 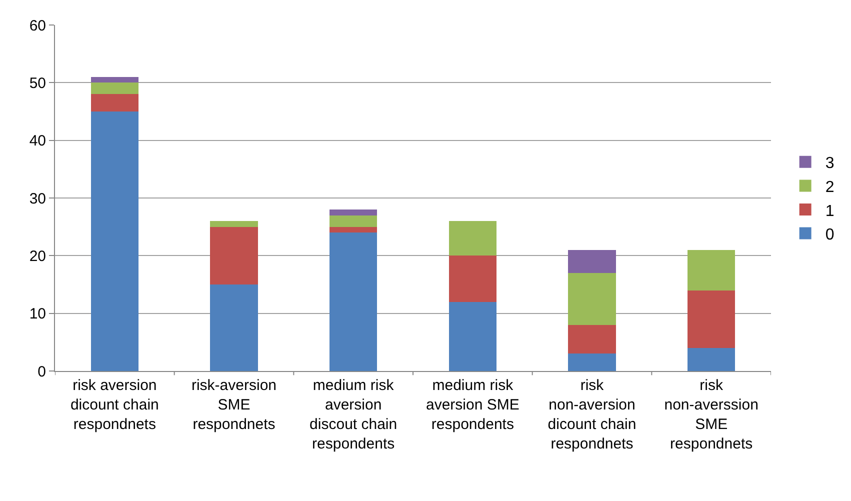 What do you see at coordinates (37, 141) in the screenshot?
I see `y-tick-label: 40` at bounding box center [37, 141].